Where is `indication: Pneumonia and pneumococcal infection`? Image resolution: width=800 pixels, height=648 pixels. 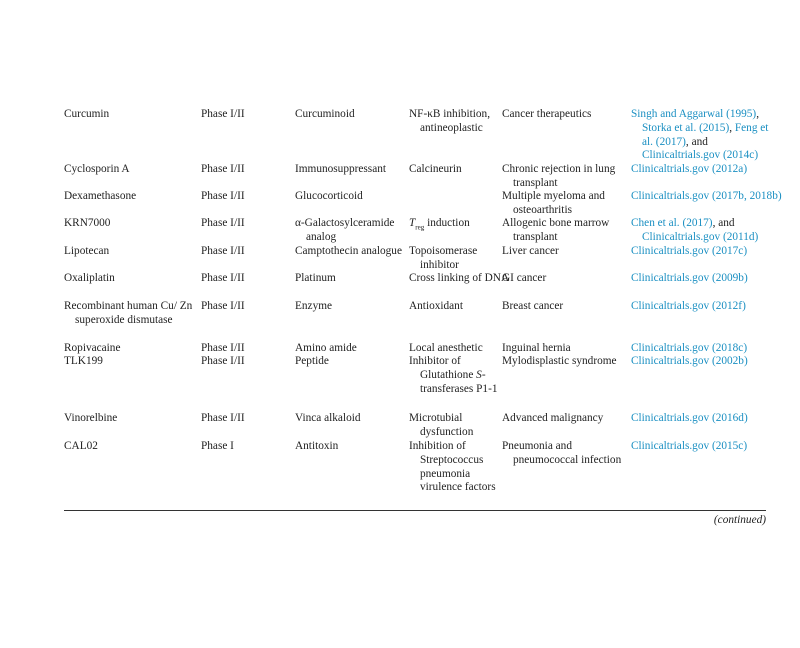
indication: Pneumonia and pneumococcal infection is located at coordinates (562, 453).